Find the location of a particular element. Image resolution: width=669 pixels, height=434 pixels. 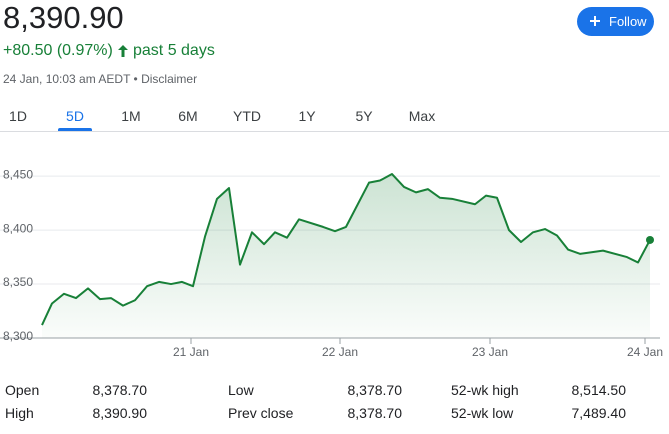

follow-button: Follow is located at coordinates (615, 21).